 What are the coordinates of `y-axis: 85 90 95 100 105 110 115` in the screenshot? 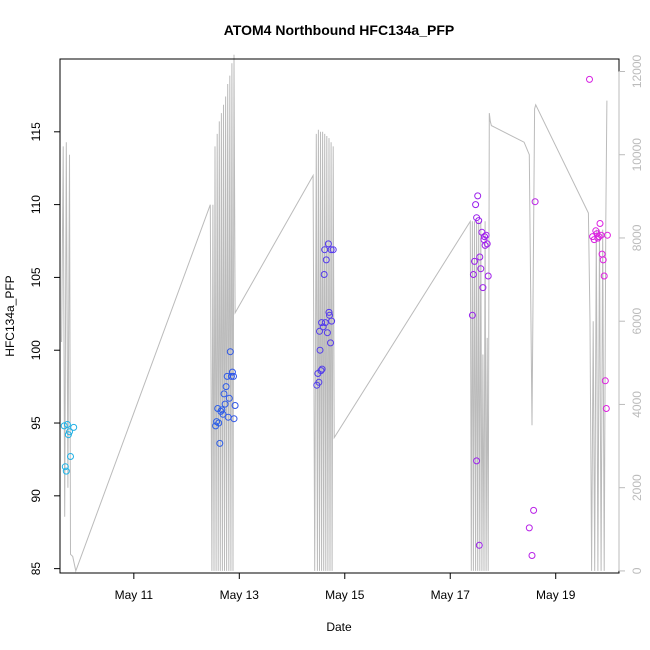 It's located at (44, 348).